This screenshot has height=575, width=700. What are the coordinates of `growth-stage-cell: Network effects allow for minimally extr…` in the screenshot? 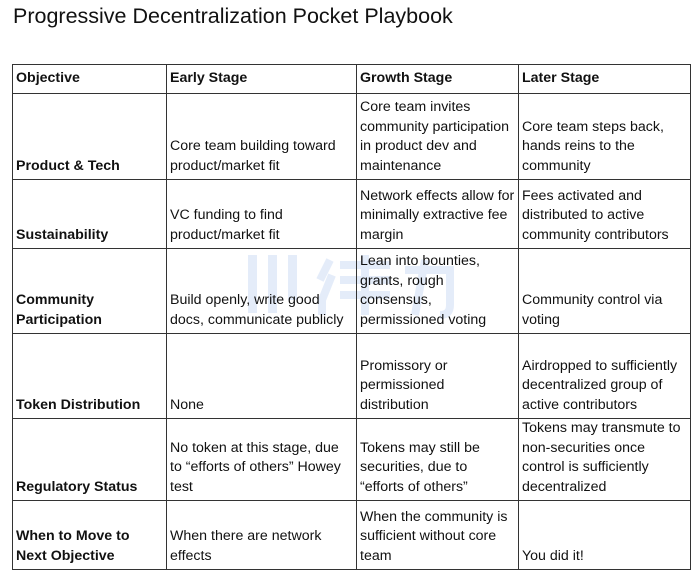 It's located at (437, 214).